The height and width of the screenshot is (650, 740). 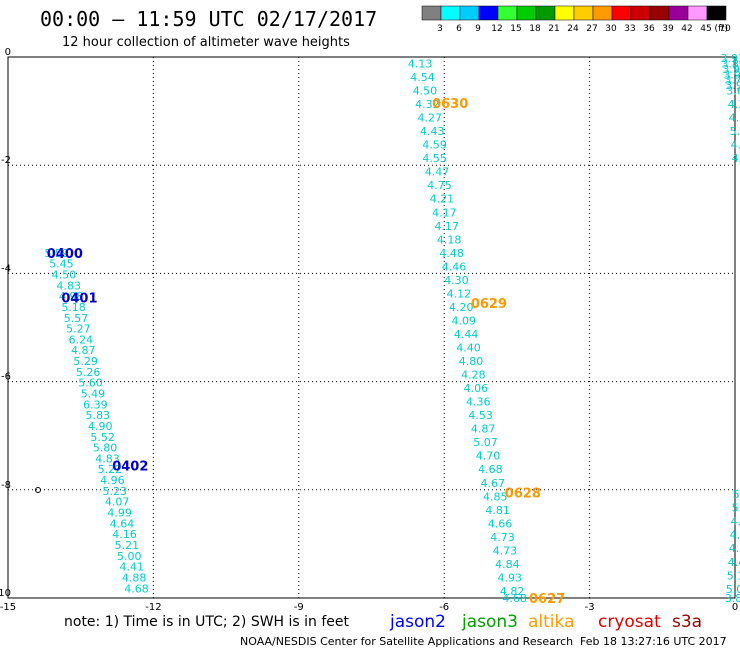 I want to click on wave-height-label: 4.07, so click(x=117, y=502).